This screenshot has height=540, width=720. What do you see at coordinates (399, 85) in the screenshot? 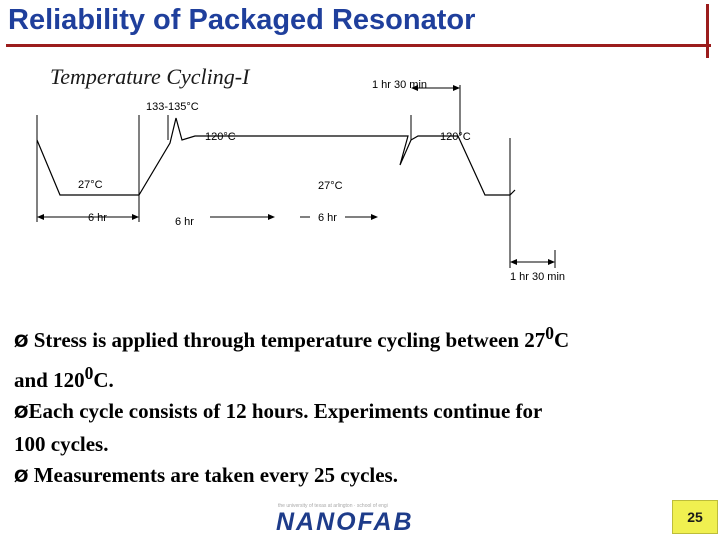
I see `label-top-duration: 1 hr 30 min` at bounding box center [399, 85].